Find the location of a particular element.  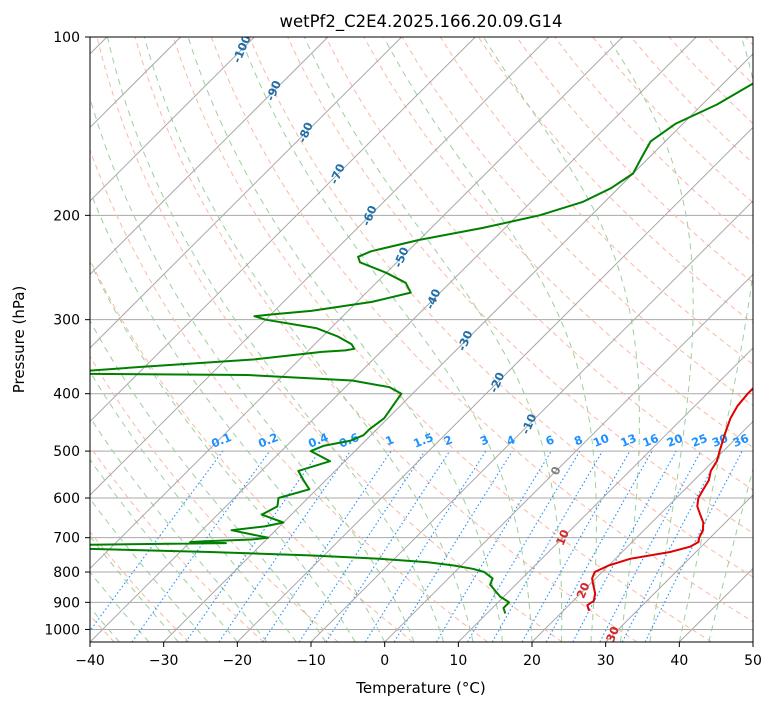

mixing-ratio-label: 1 is located at coordinates (389, 440).